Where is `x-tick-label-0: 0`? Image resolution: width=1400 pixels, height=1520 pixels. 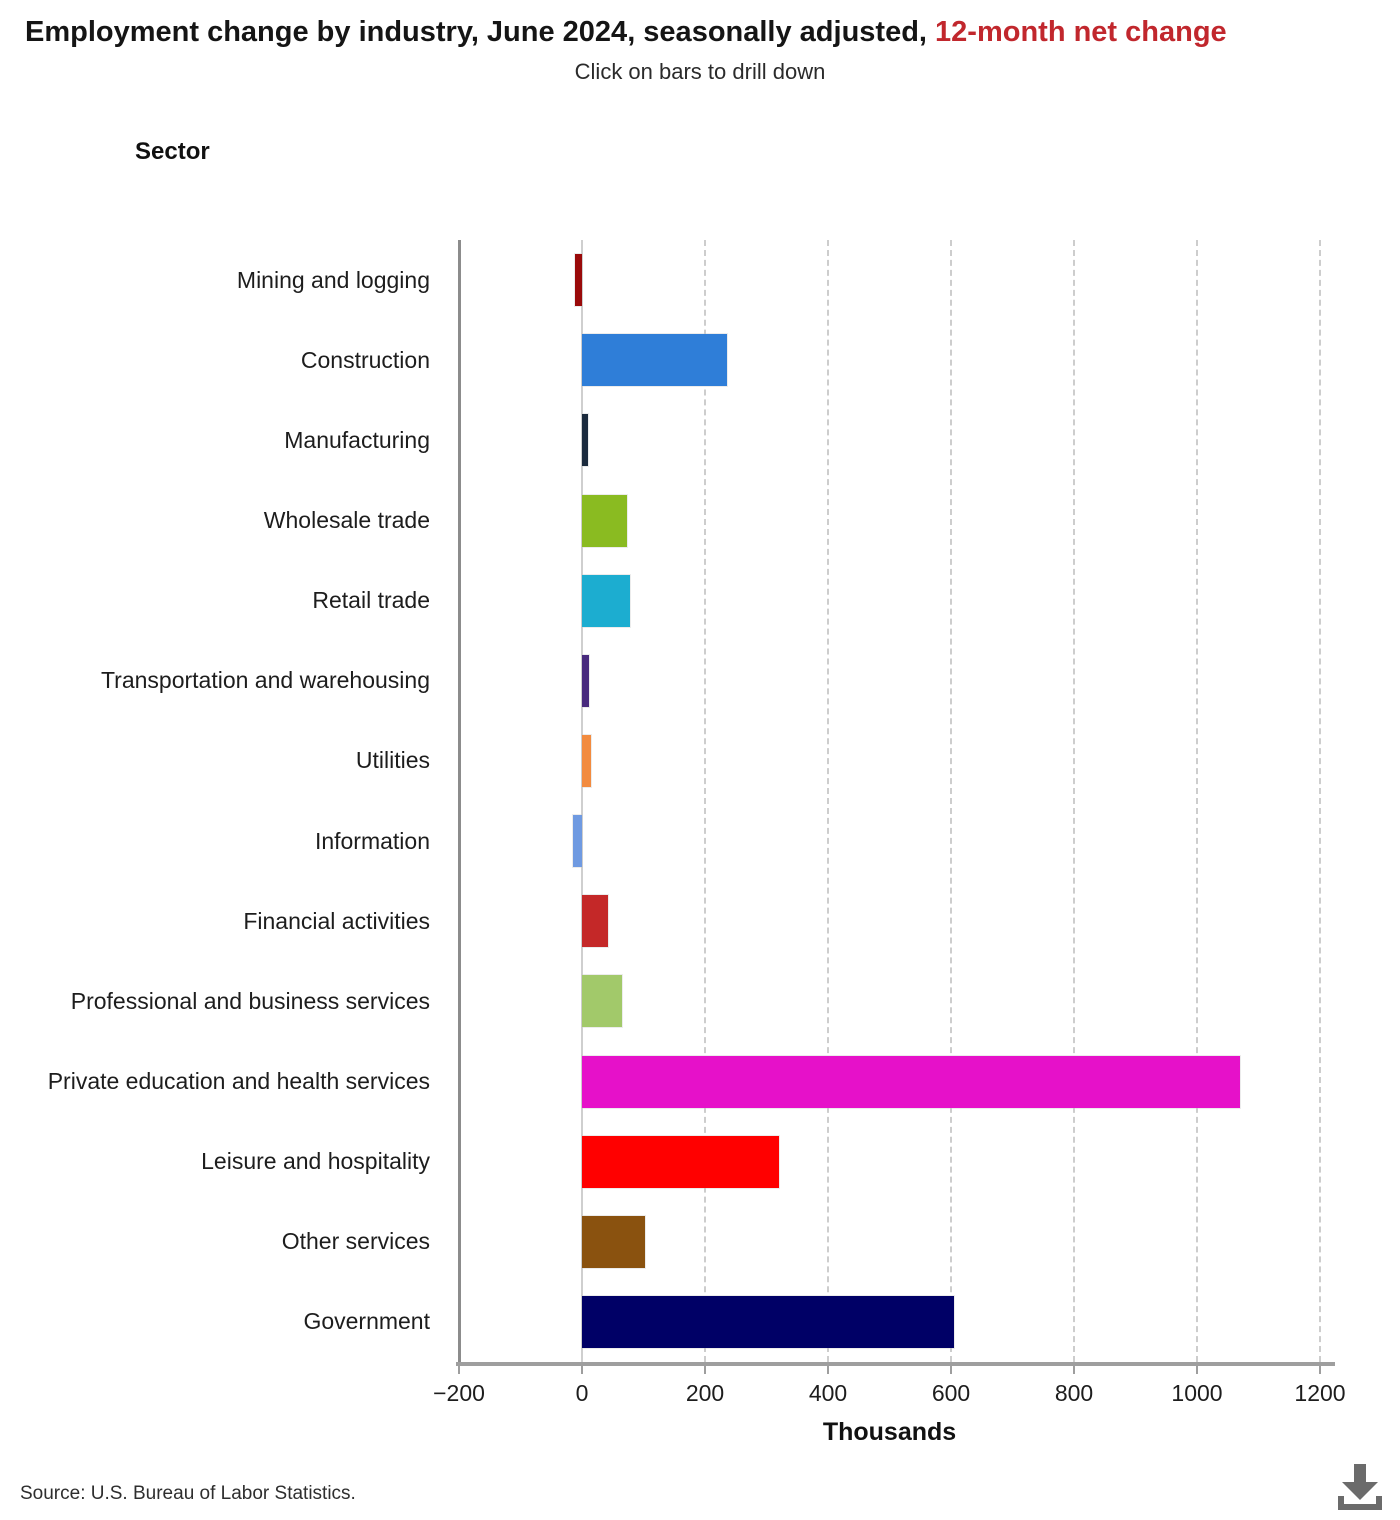 x-tick-label-0: 0 is located at coordinates (582, 1393).